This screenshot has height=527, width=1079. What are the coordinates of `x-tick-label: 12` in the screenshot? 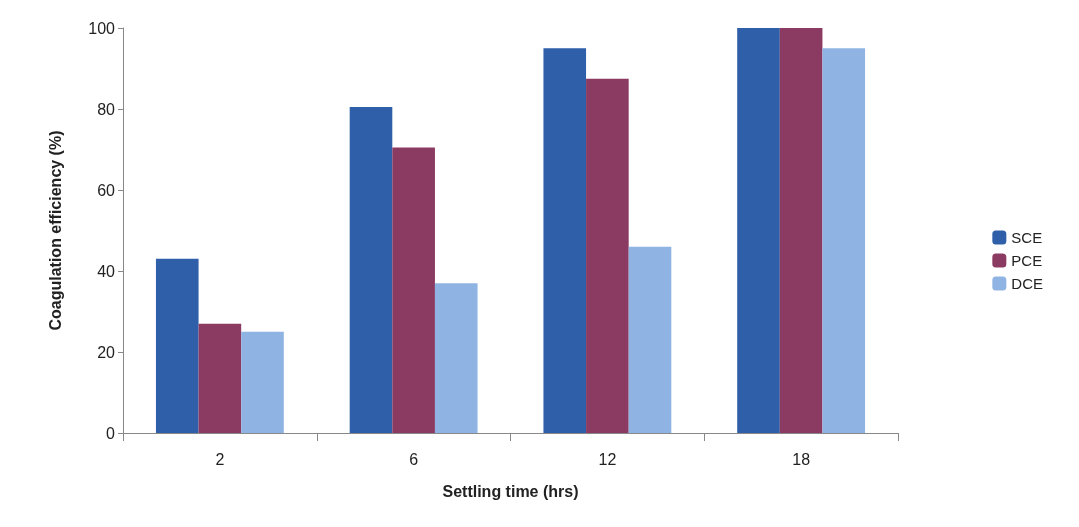 It's located at (607, 459).